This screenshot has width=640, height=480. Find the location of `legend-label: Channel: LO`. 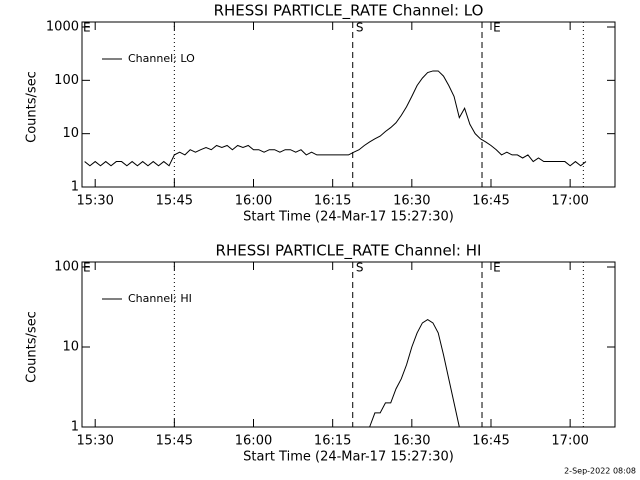

legend-label: Channel: LO is located at coordinates (161, 58).